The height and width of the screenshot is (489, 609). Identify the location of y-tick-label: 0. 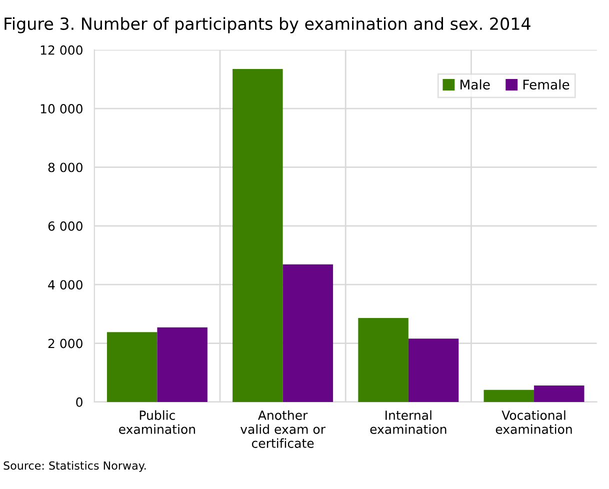
(79, 402).